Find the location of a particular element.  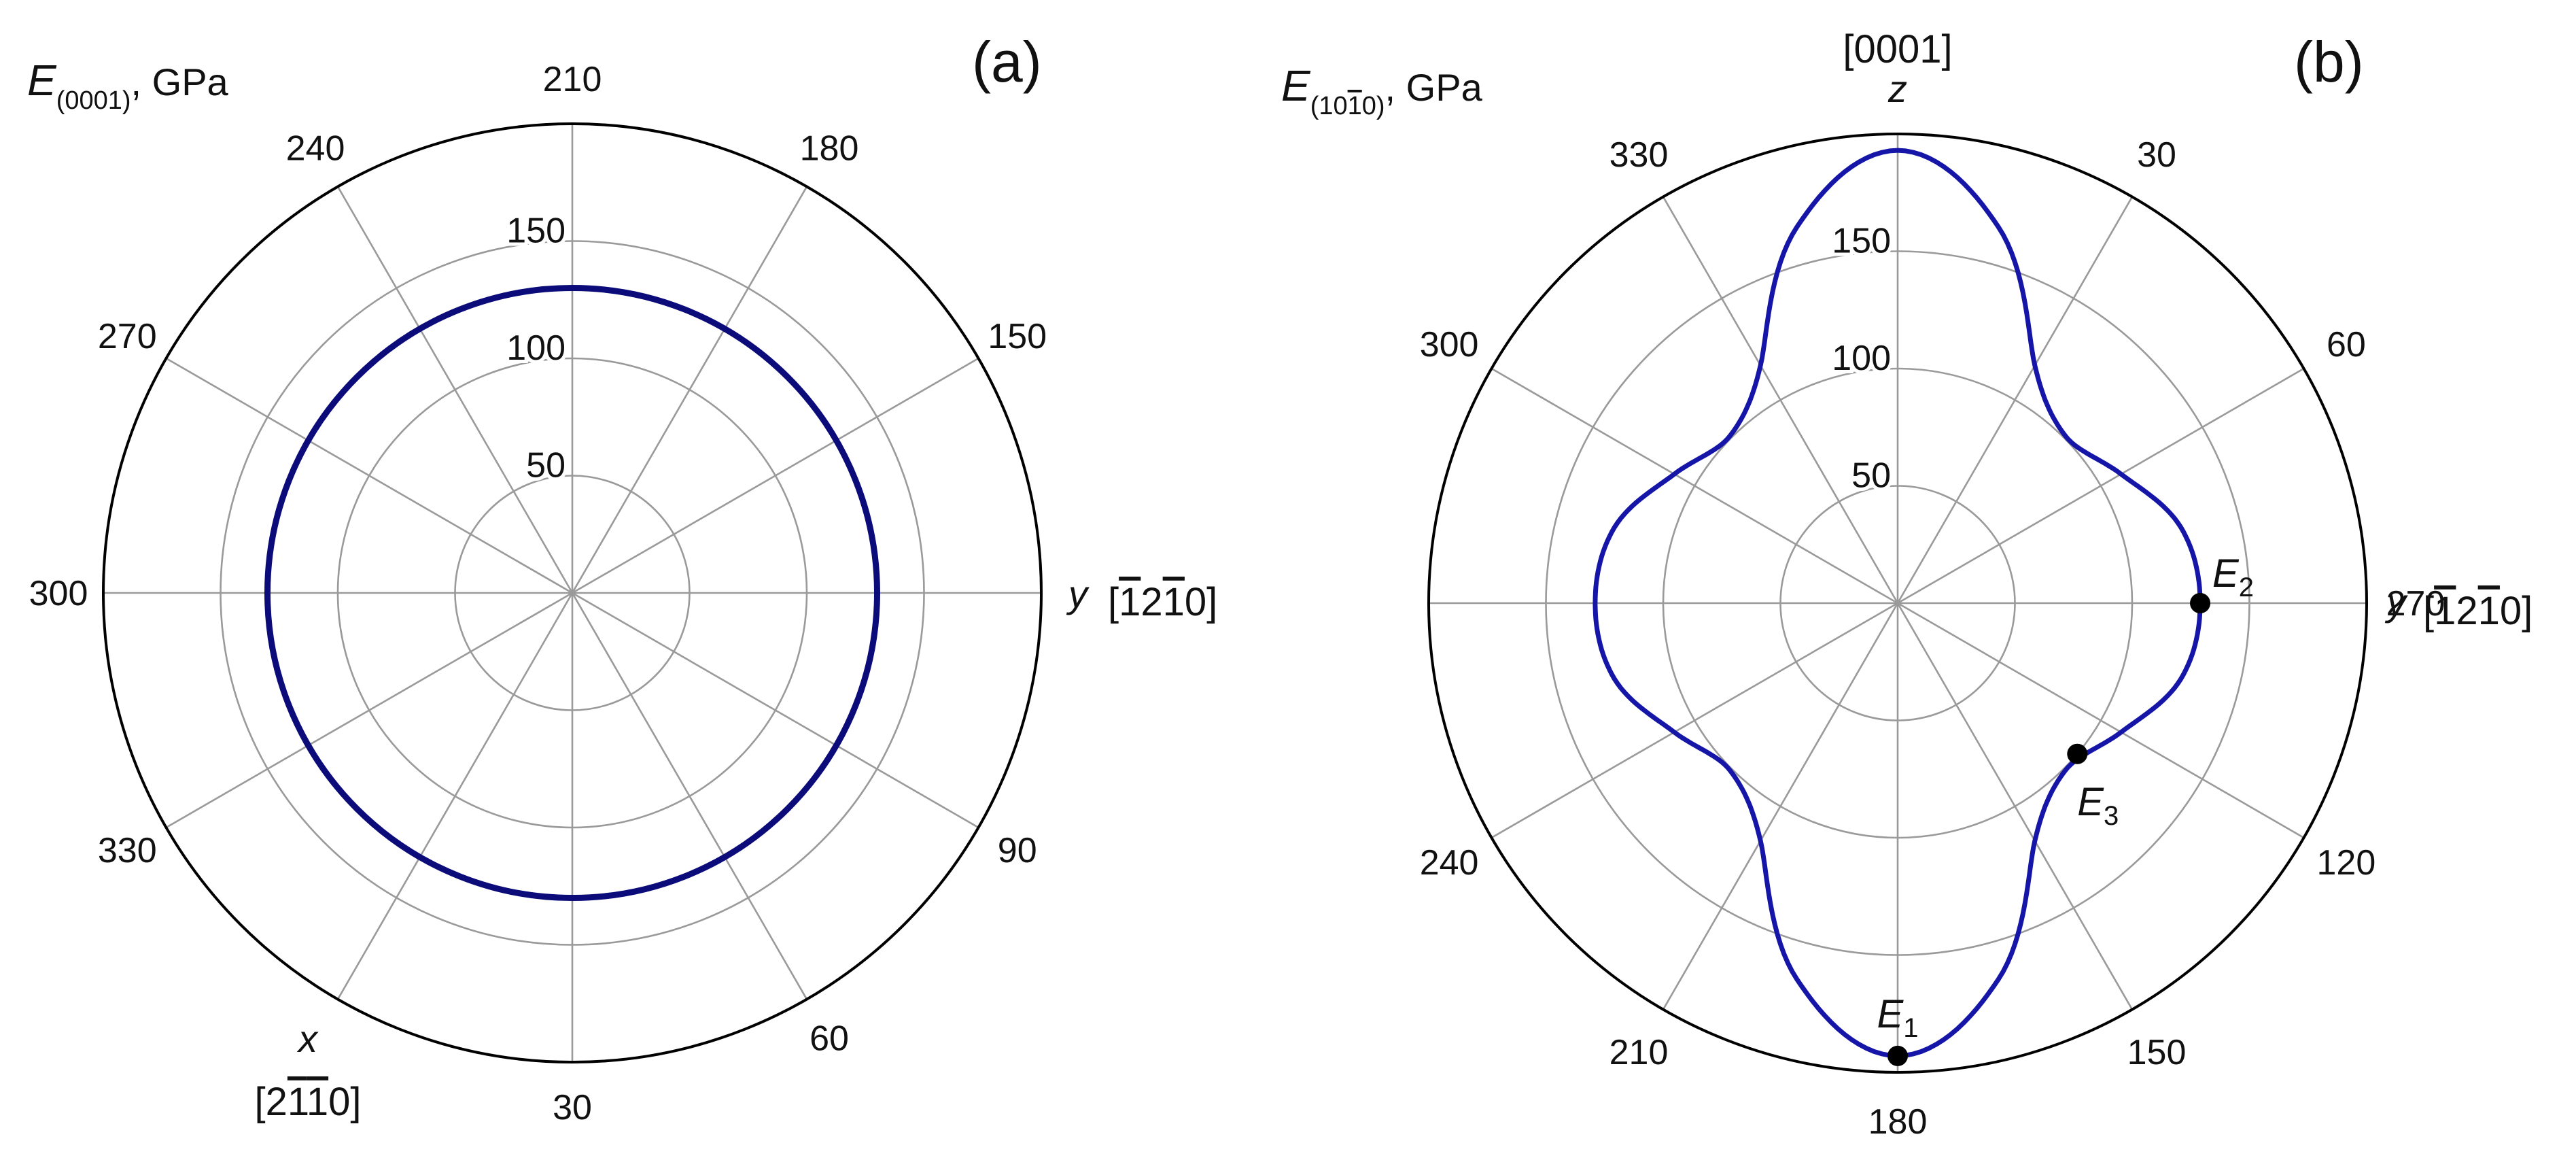

point-label: E2 is located at coordinates (2233, 576).